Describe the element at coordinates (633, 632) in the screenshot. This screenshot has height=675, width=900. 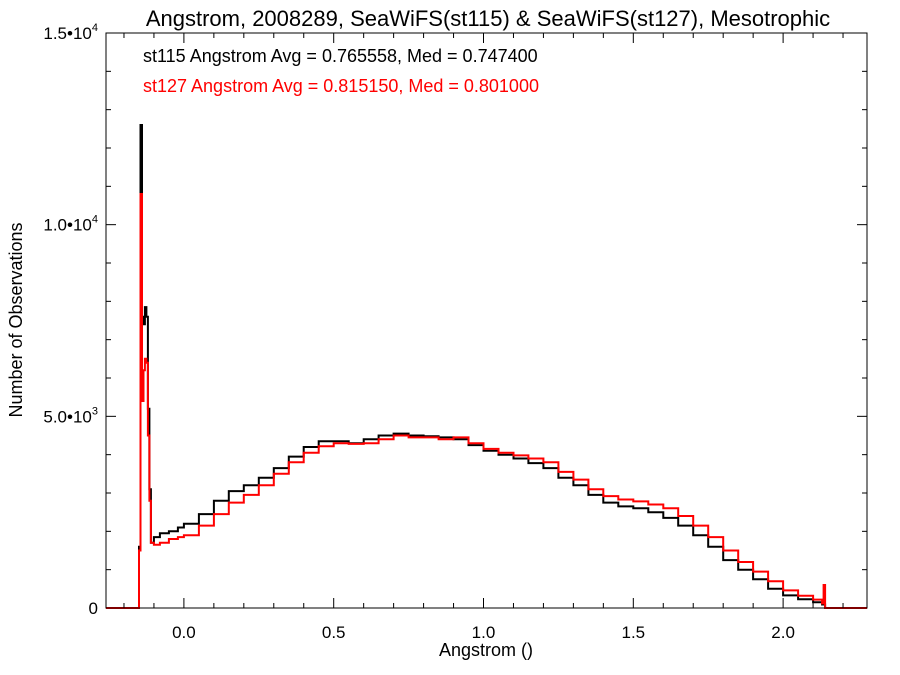
I see `x-tick-label: 1.5` at that location.